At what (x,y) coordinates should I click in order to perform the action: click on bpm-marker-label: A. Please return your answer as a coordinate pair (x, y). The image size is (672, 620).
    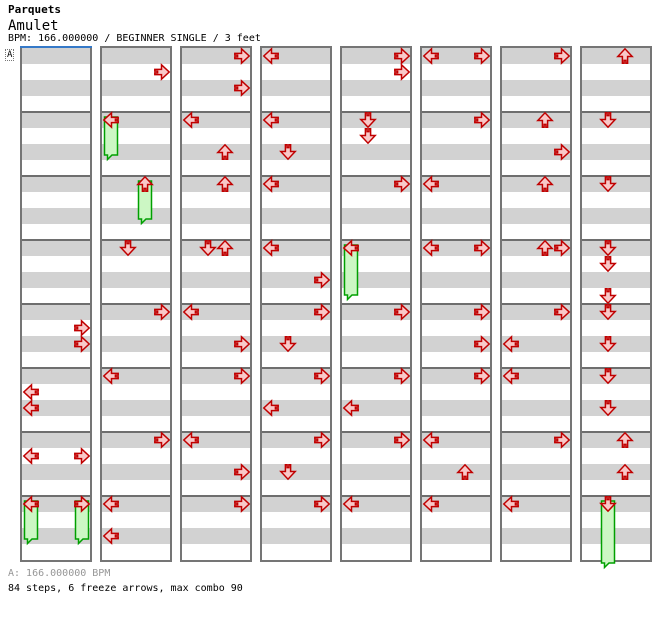
    Looking at the image, I should click on (10, 55).